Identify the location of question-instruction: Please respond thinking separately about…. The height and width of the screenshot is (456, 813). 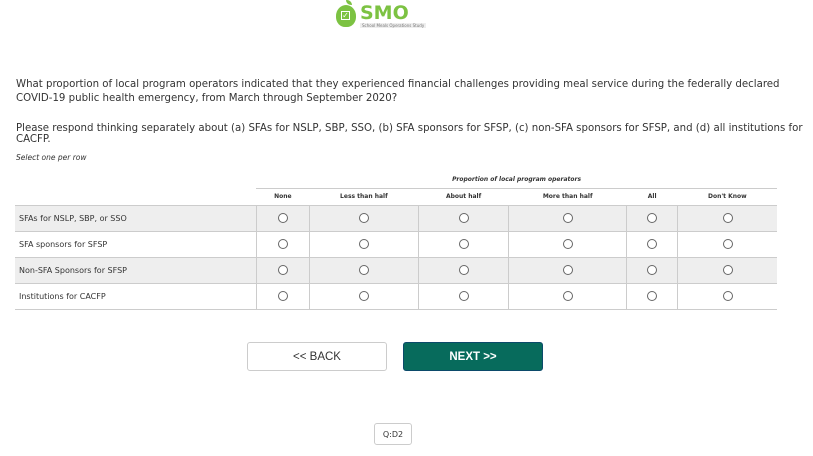
(409, 134).